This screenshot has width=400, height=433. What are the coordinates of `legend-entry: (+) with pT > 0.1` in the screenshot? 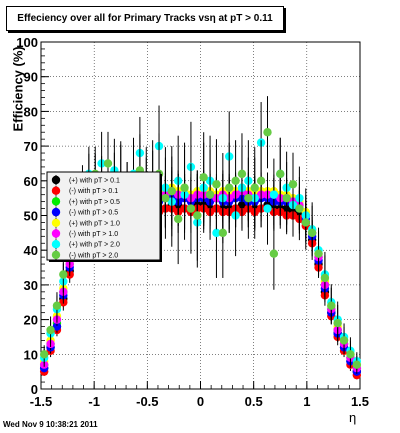 It's located at (94, 181).